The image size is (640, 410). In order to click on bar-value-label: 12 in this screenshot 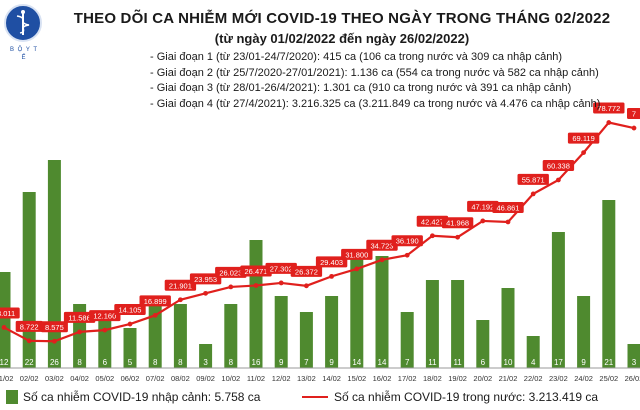, I will do `click(4, 362)`.